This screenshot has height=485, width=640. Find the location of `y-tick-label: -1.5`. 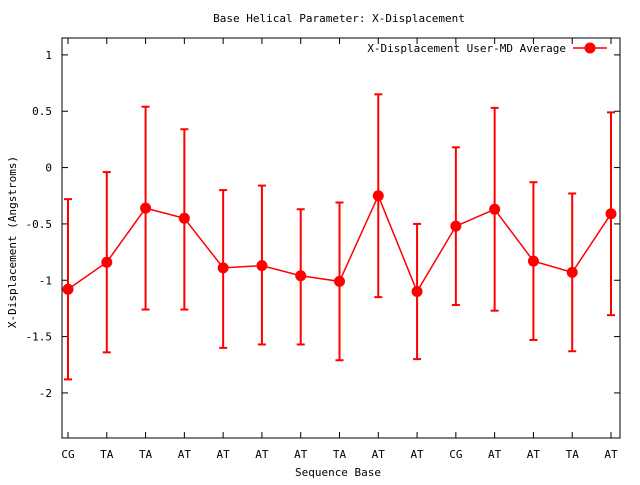

y-tick-label: -1.5 is located at coordinates (39, 337).